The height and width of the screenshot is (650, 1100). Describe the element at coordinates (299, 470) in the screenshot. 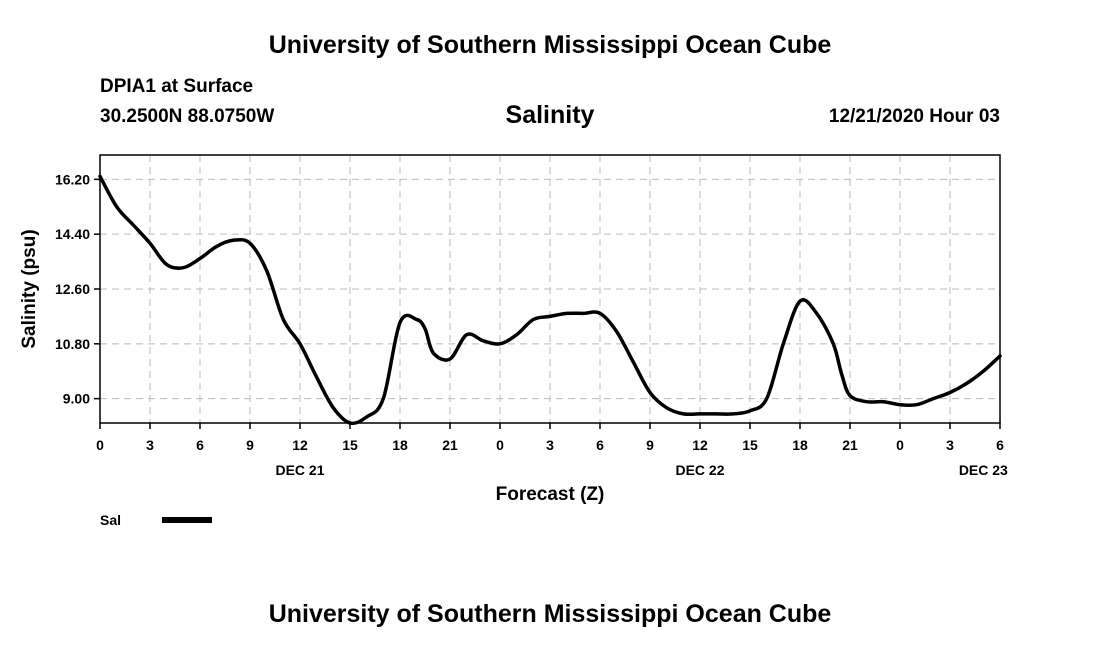

I see `date-label: DEC 21` at that location.